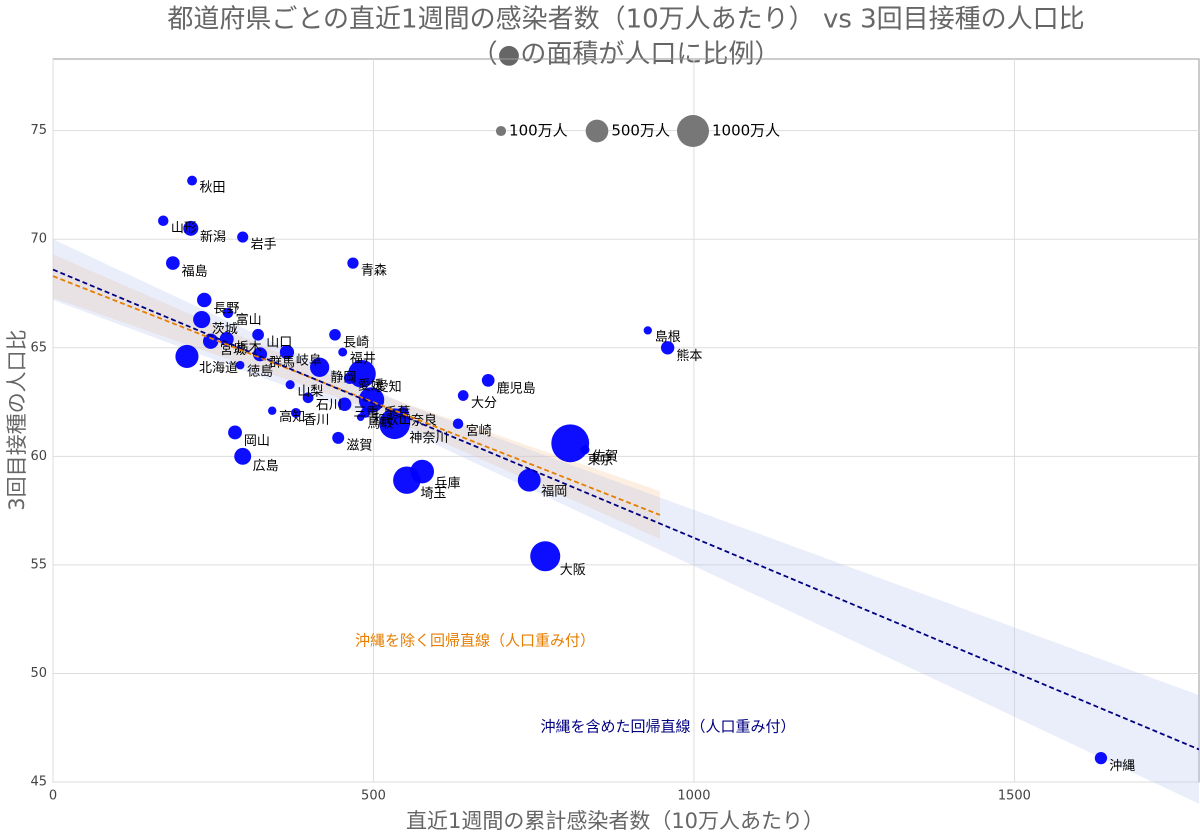 This screenshot has height=839, width=1200. I want to click on point-label: 岐阜, so click(309, 361).